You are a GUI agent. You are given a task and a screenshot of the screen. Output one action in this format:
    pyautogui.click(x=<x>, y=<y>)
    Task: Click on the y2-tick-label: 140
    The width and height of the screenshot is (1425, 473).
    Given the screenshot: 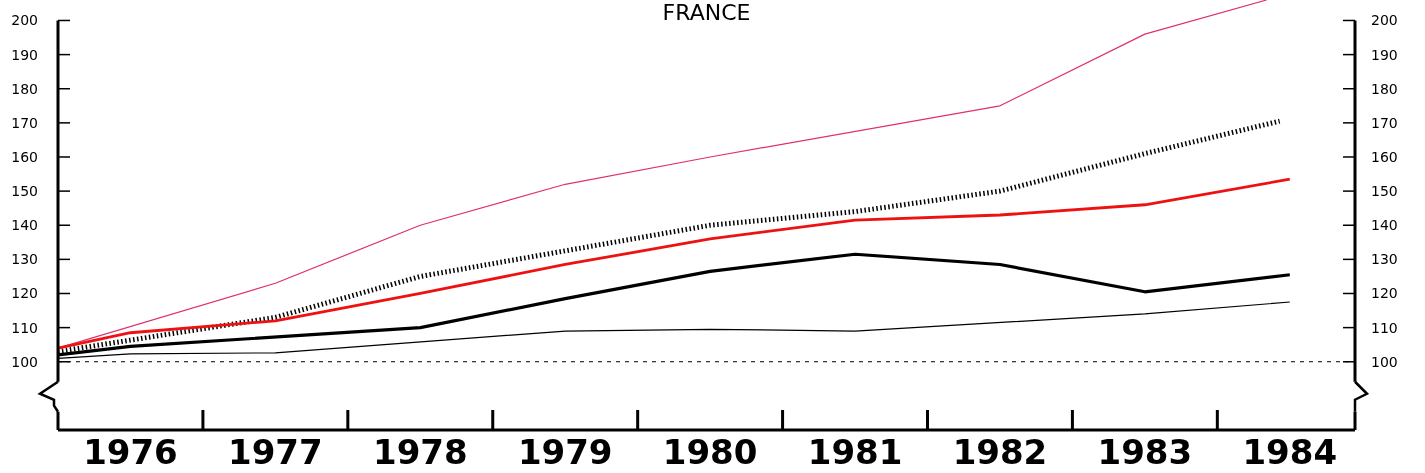 What is the action you would take?
    pyautogui.click(x=1384, y=225)
    